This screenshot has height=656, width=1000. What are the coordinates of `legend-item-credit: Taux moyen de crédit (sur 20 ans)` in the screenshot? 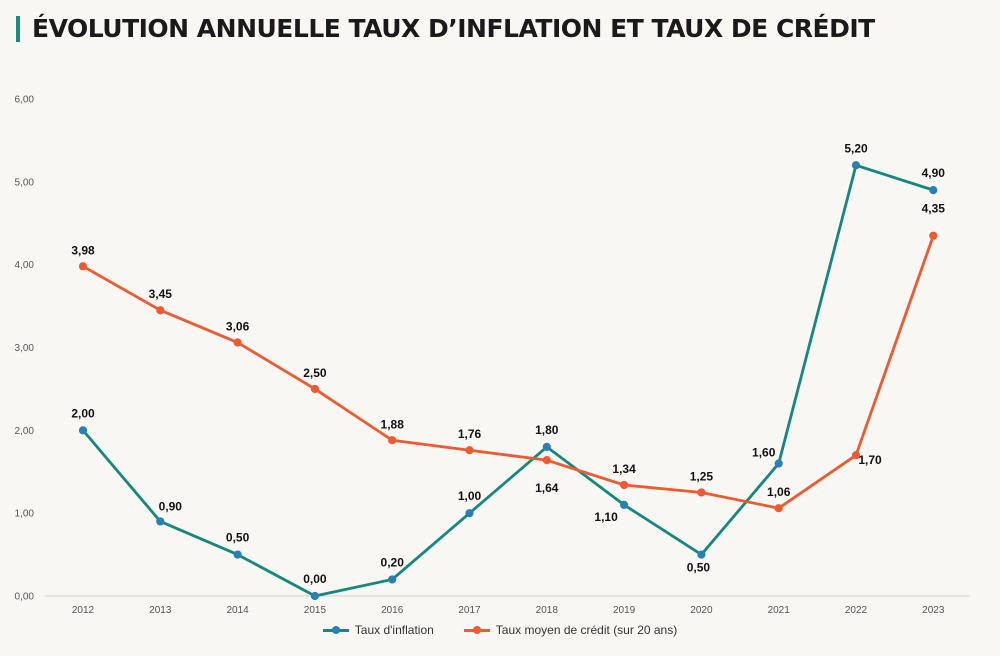 It's located at (570, 630).